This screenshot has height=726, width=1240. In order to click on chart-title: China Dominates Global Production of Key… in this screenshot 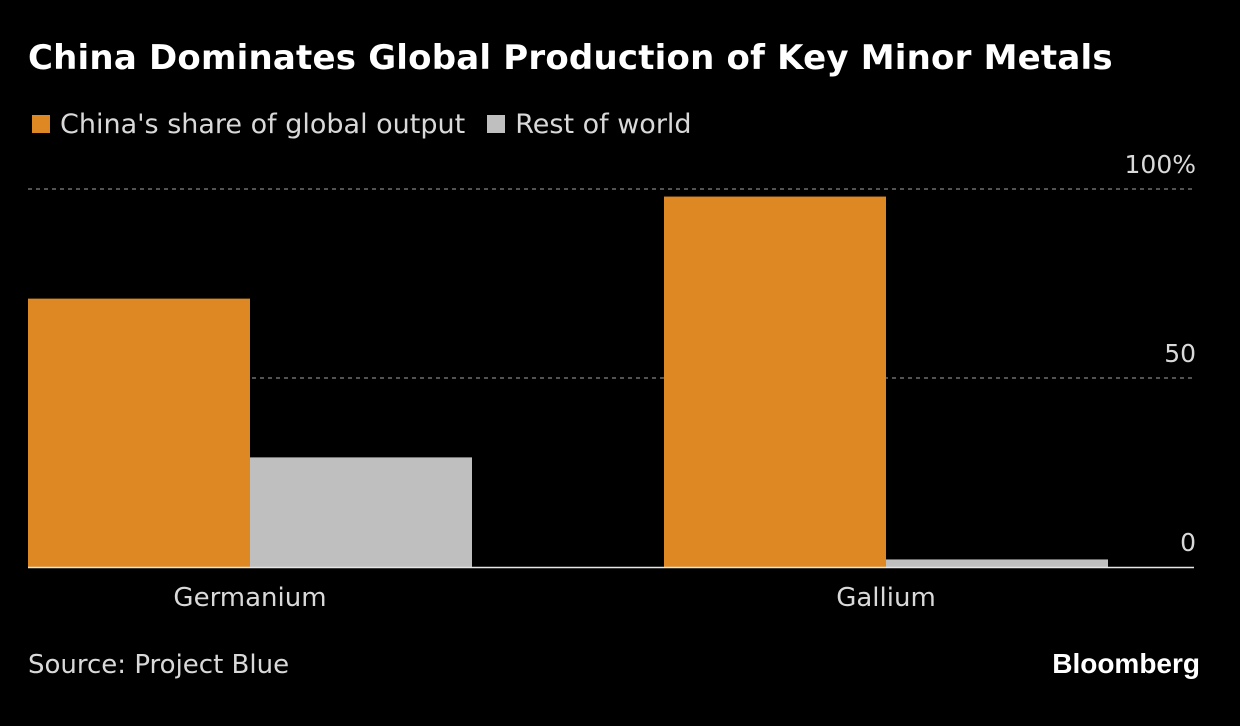, I will do `click(570, 58)`.